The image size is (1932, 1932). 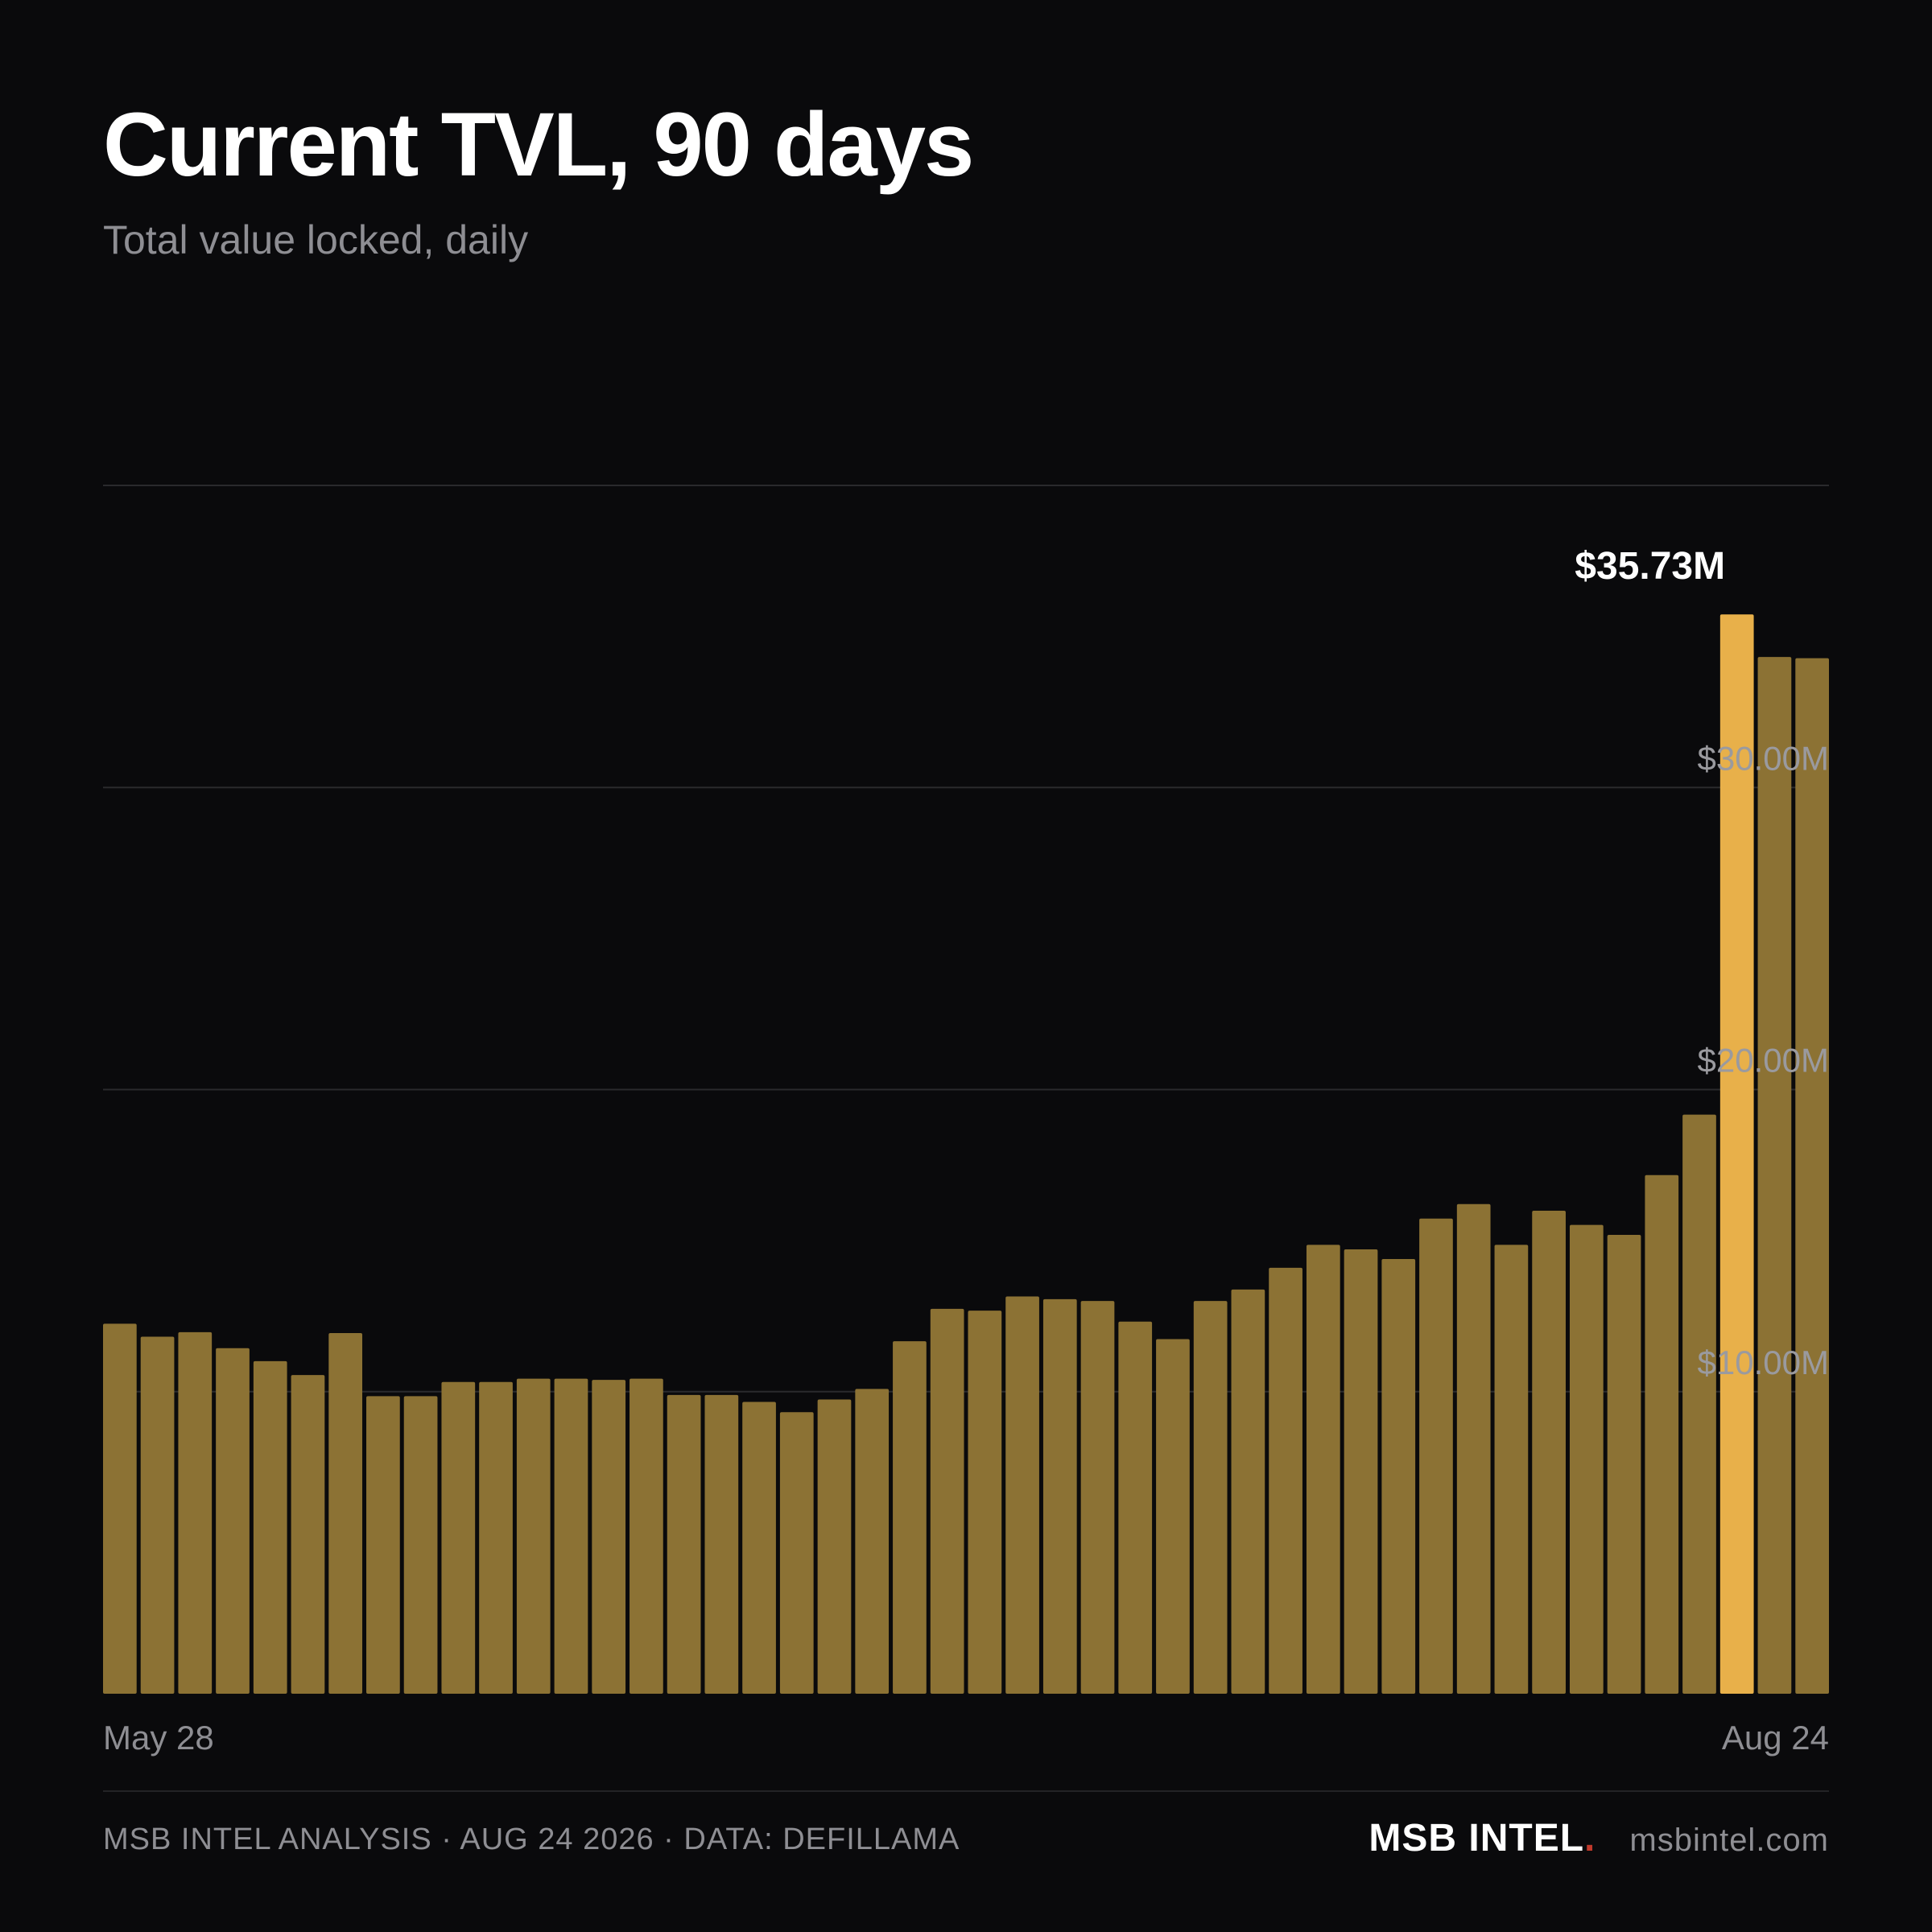 What do you see at coordinates (966, 1791) in the screenshot?
I see `footer-divider` at bounding box center [966, 1791].